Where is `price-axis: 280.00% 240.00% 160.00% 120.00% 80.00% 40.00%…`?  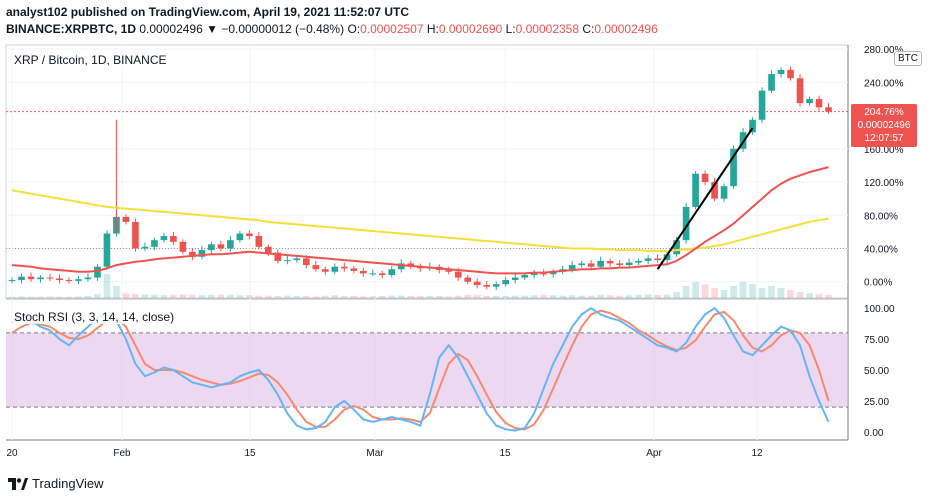
price-axis: 280.00% 240.00% 160.00% 120.00% 80.00% 40.00%… is located at coordinates (884, 167).